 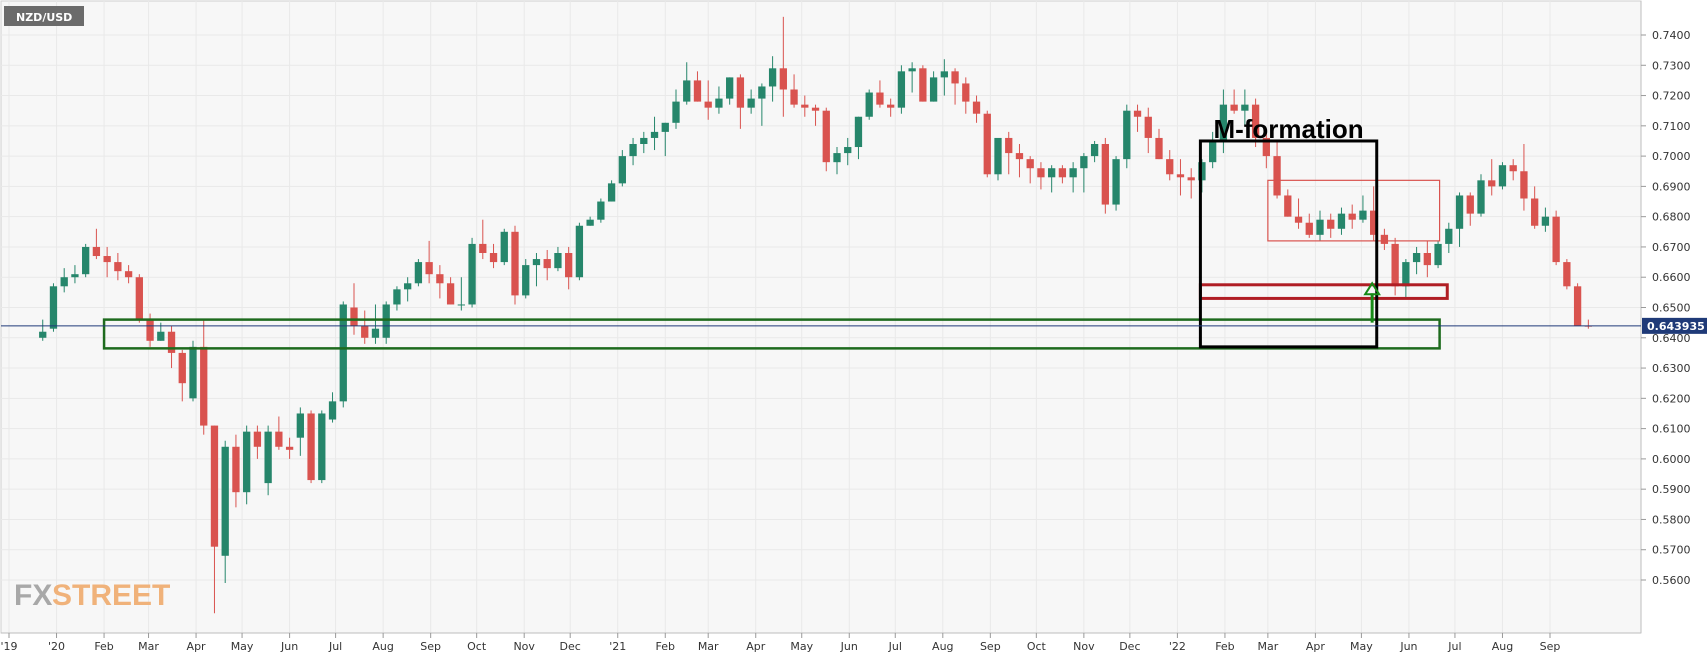 What do you see at coordinates (1674, 325) in the screenshot?
I see `last-price-badge` at bounding box center [1674, 325].